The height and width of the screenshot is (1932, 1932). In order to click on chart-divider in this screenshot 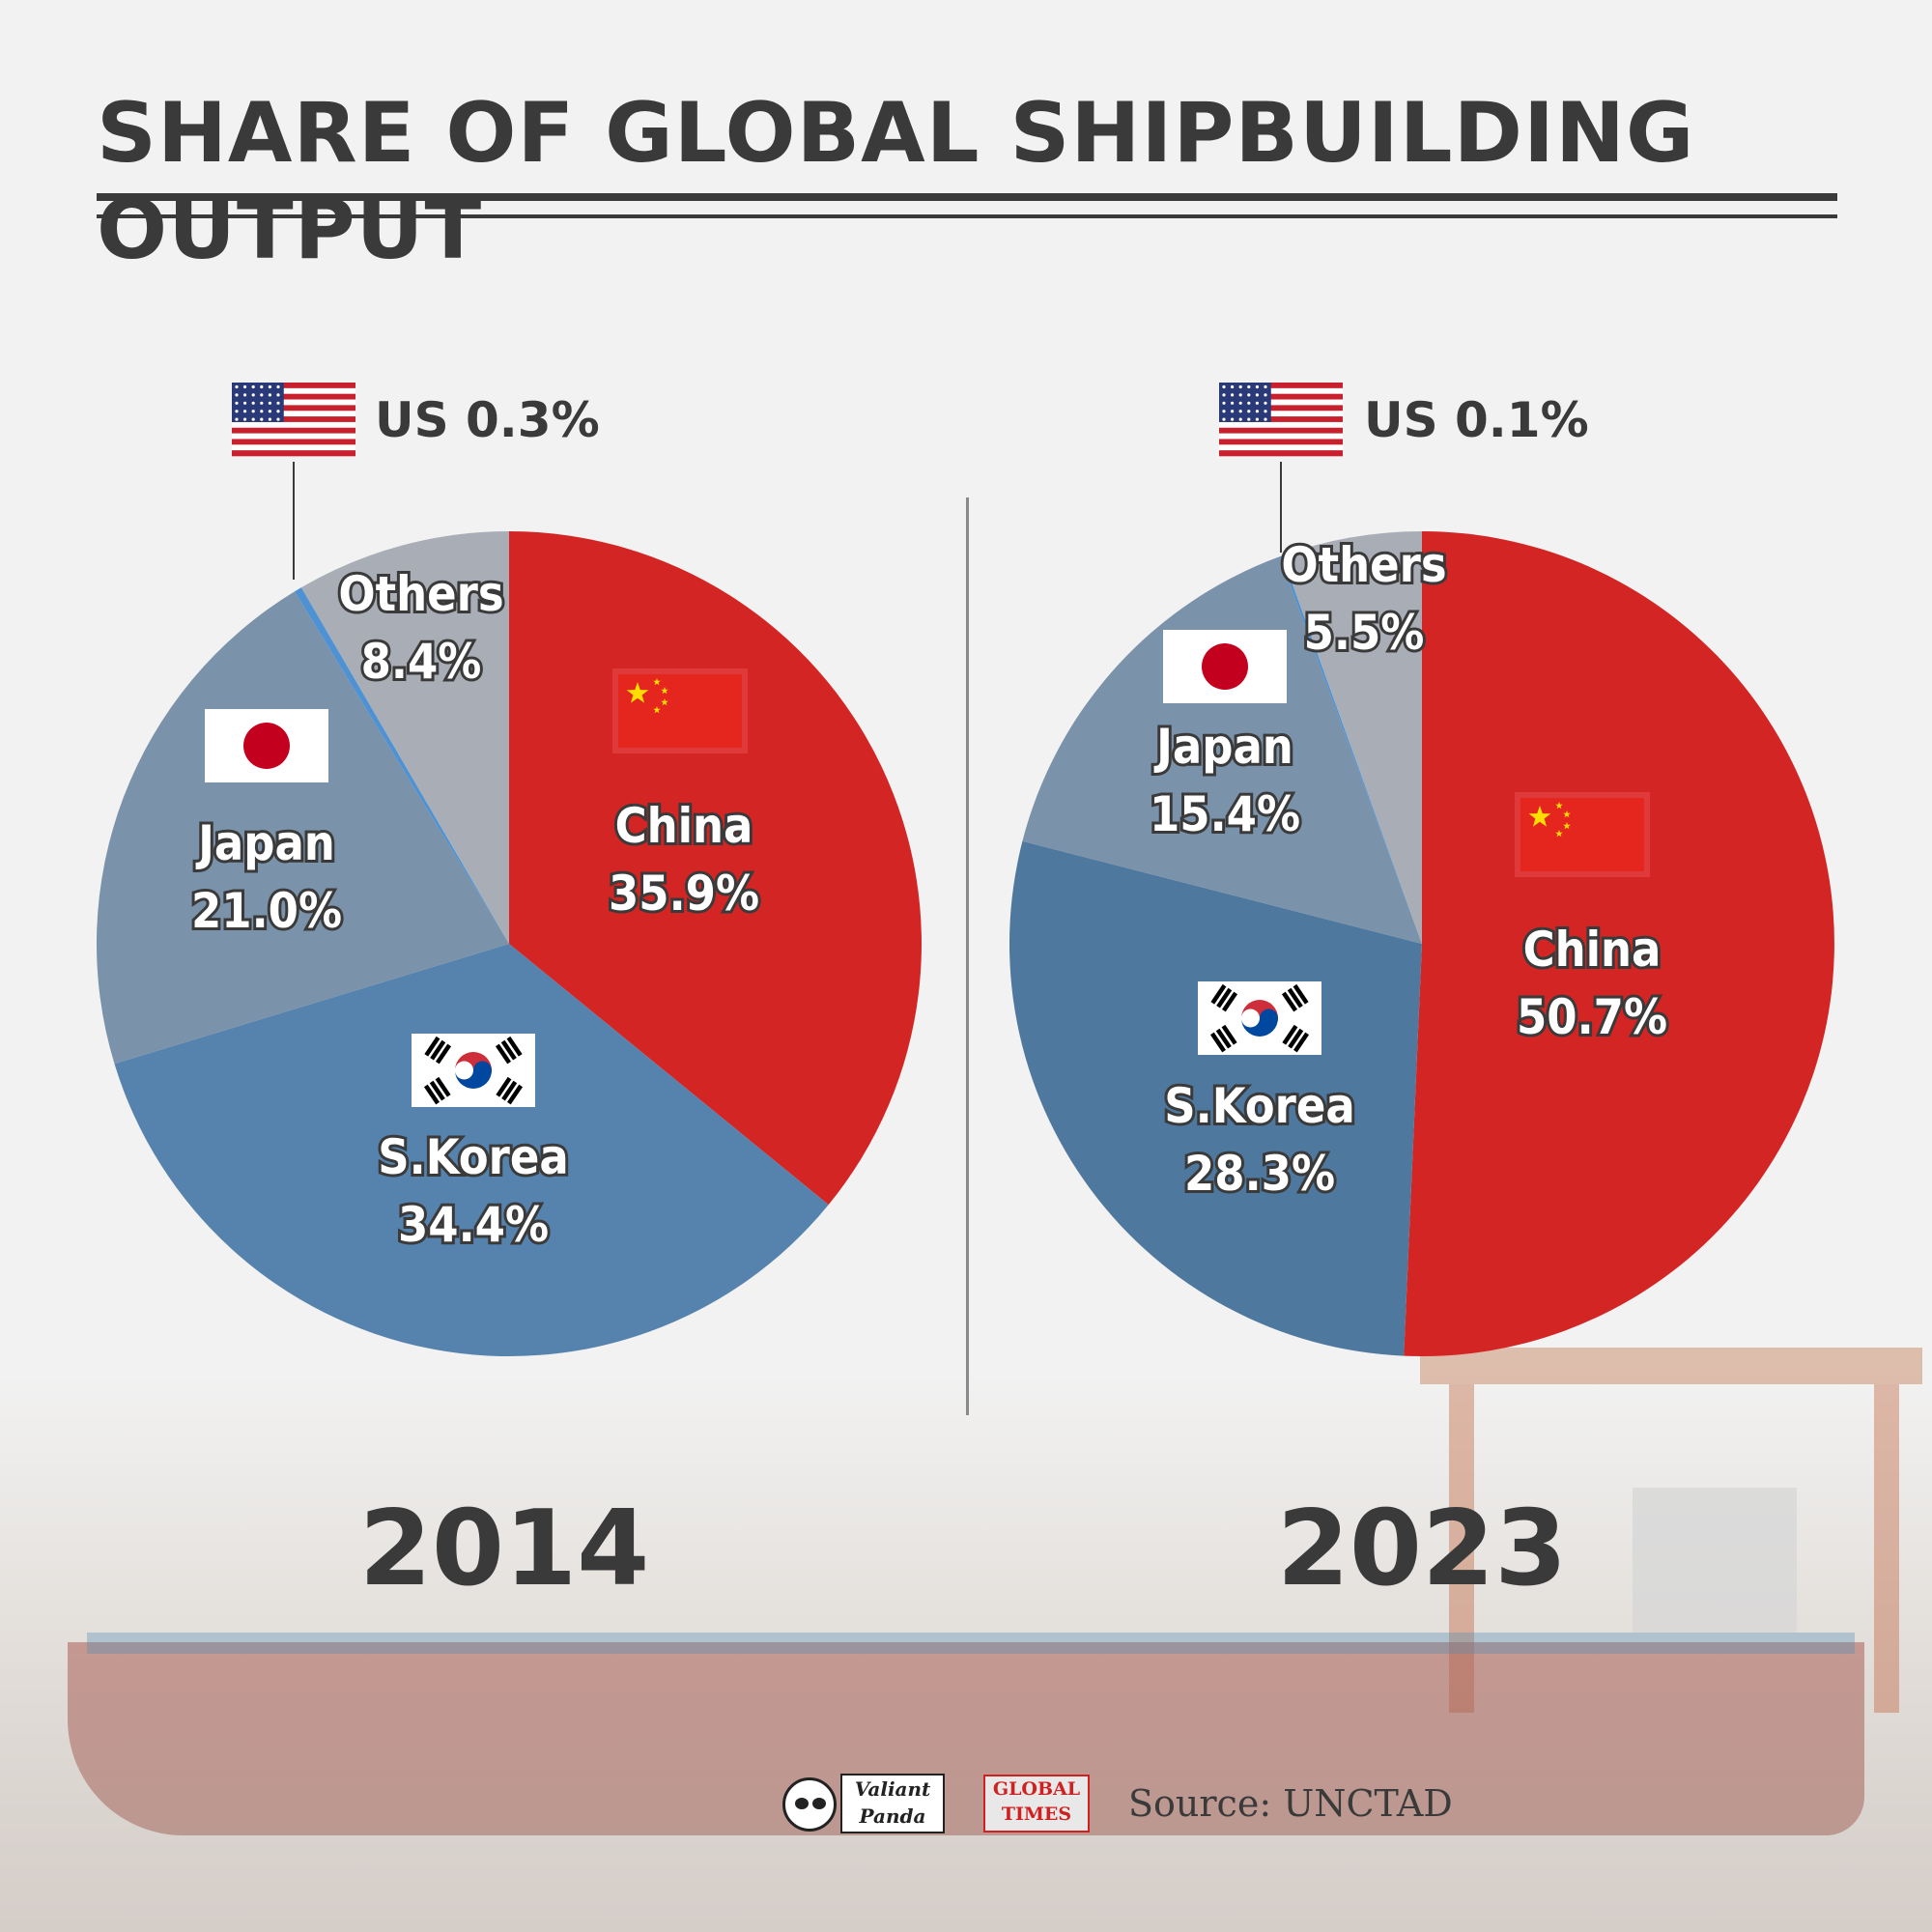, I will do `click(967, 956)`.